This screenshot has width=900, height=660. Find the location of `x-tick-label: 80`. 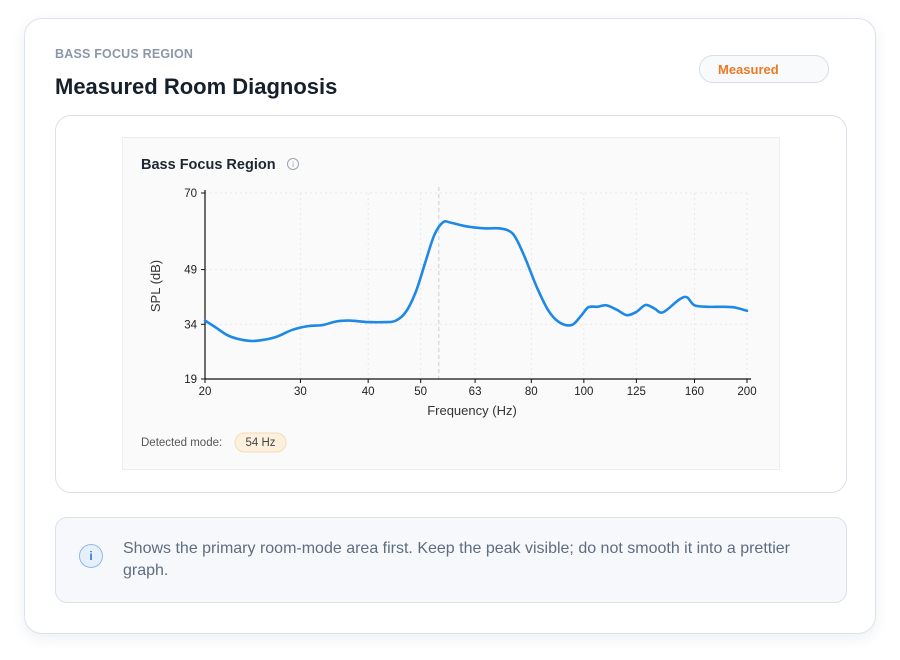

x-tick-label: 80 is located at coordinates (531, 392).